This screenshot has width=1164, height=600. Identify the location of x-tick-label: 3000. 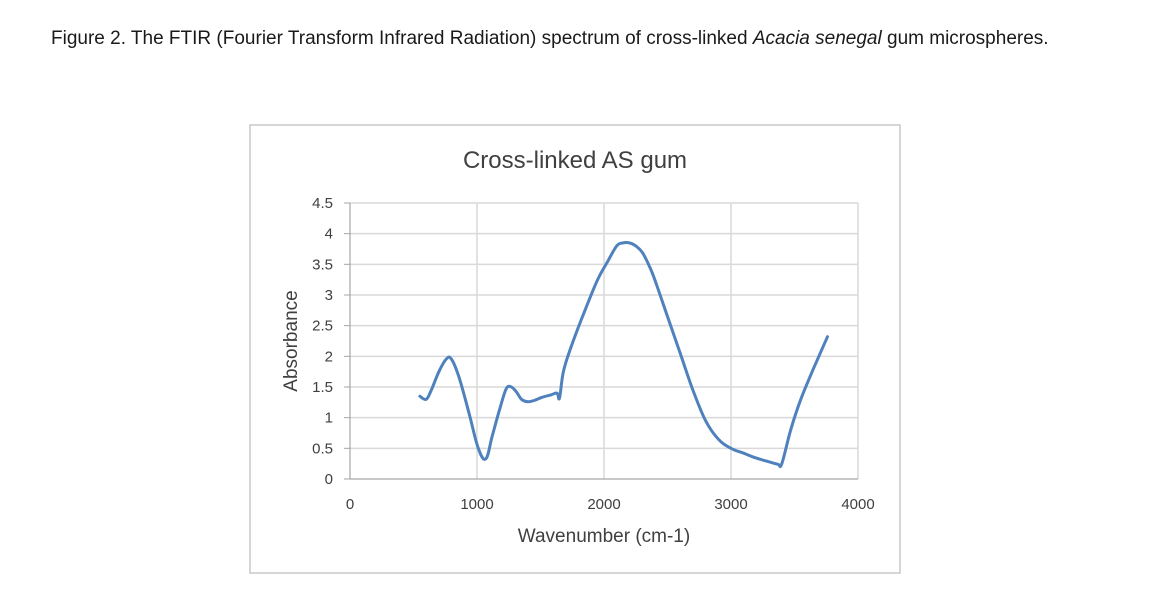
(730, 504).